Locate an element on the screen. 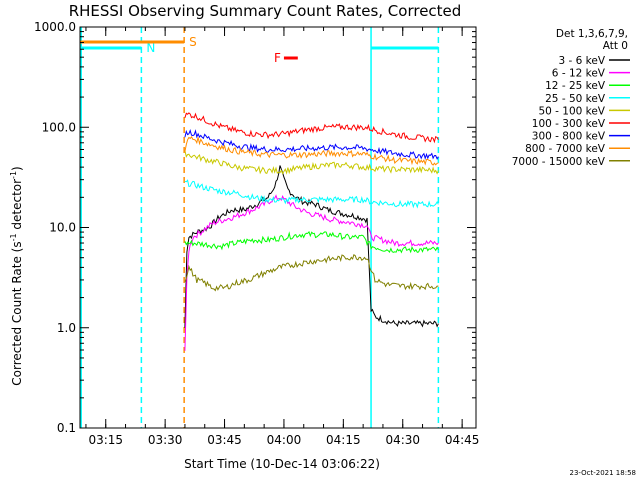 The width and height of the screenshot is (640, 480). legend-entry-label: 50 - 100 keV is located at coordinates (571, 111).